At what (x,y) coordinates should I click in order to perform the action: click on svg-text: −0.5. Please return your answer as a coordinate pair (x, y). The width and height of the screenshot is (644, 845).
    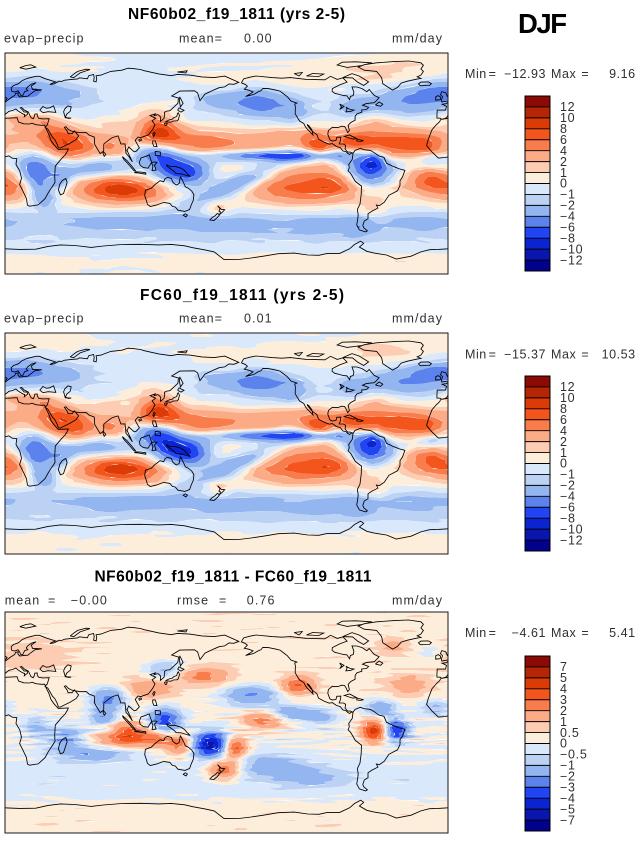
    Looking at the image, I should click on (573, 755).